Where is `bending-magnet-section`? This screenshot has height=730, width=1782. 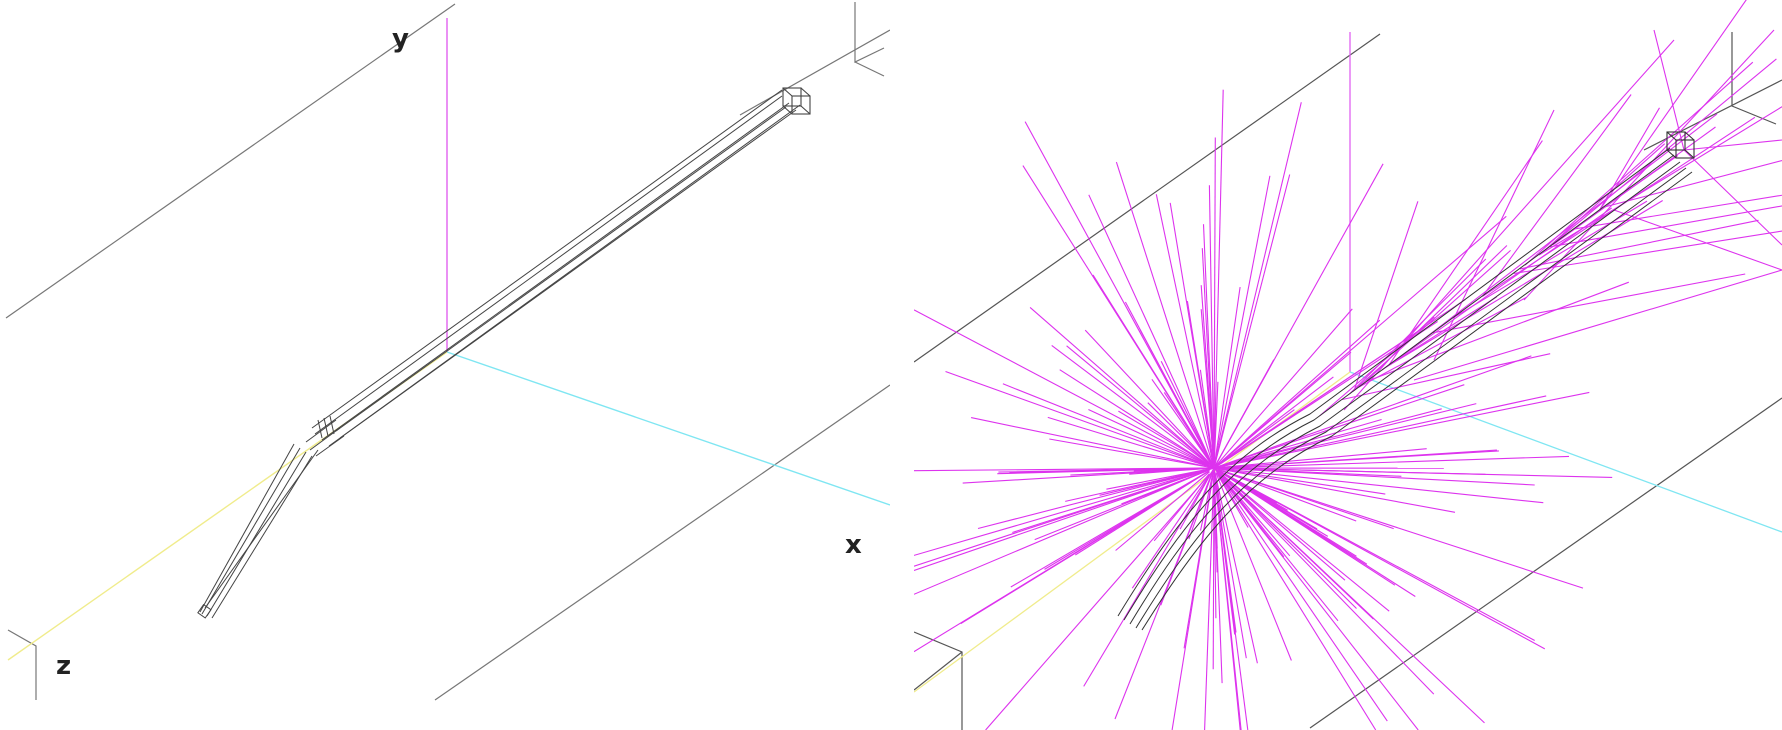
bending-magnet-section is located at coordinates (271, 517).